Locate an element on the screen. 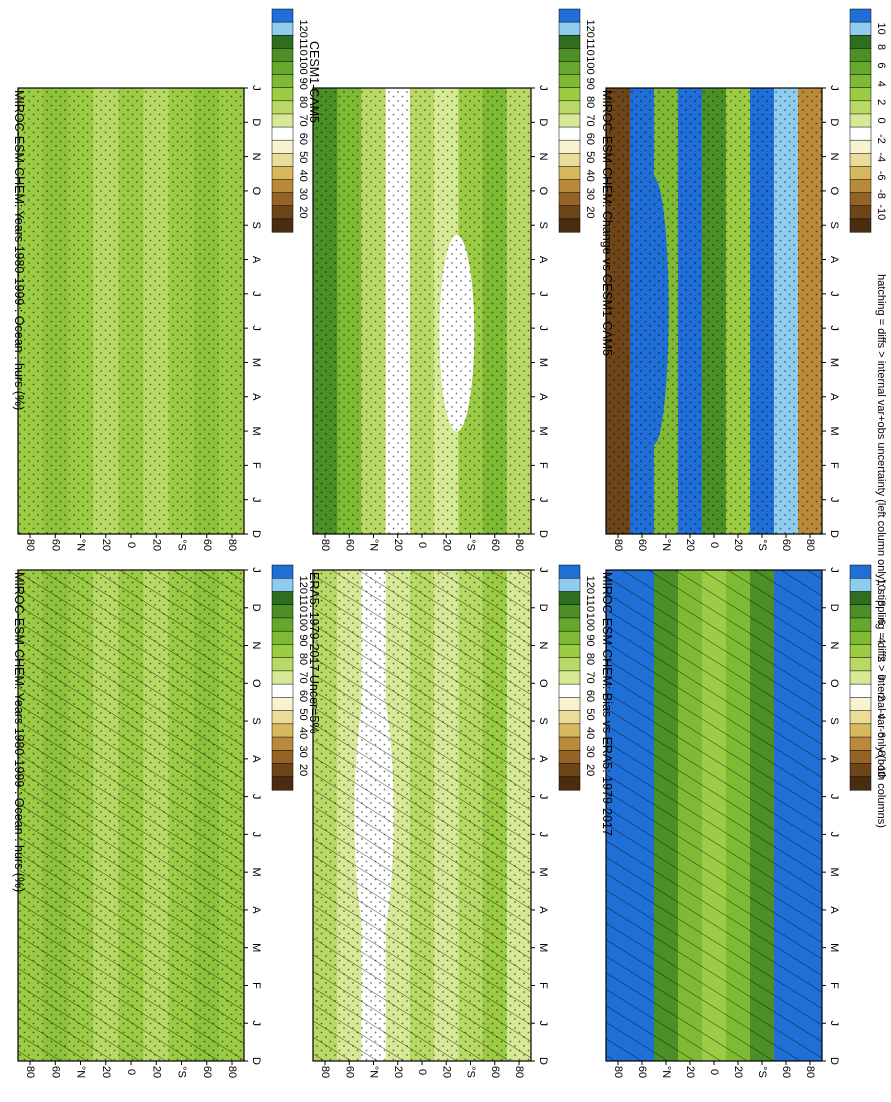  colorbar-label: 110 is located at coordinates (590, 604).